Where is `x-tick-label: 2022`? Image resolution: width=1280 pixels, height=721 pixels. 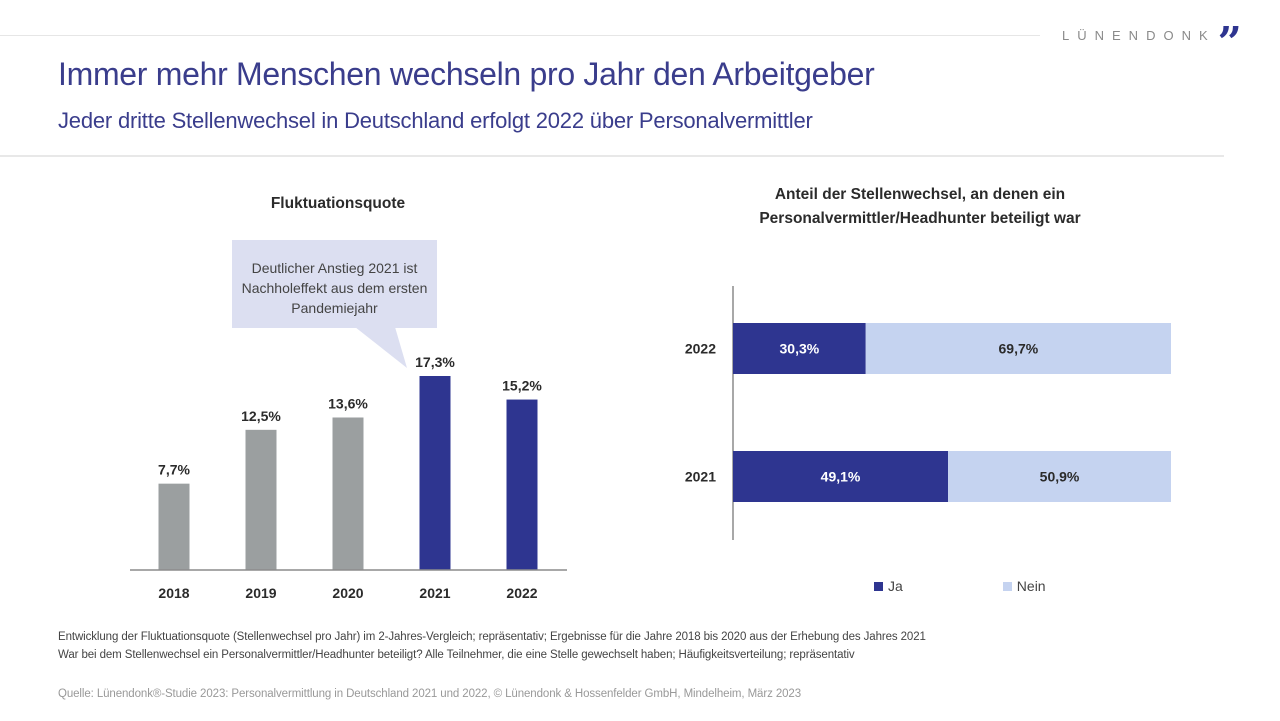
x-tick-label: 2022 is located at coordinates (521, 593).